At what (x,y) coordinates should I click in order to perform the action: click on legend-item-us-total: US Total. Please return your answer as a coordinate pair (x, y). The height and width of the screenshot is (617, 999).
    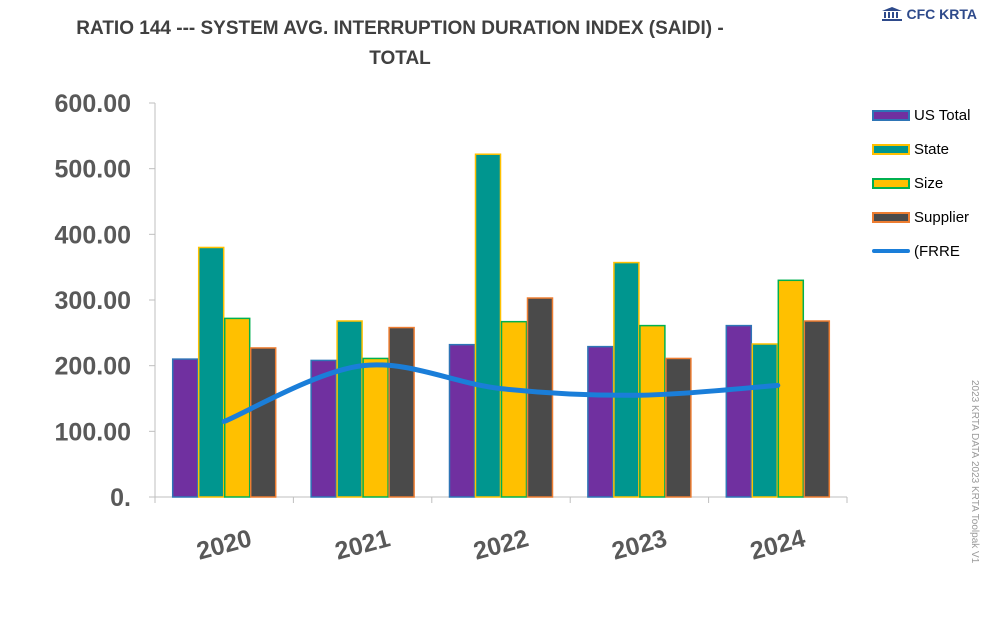
    Looking at the image, I should click on (934, 115).